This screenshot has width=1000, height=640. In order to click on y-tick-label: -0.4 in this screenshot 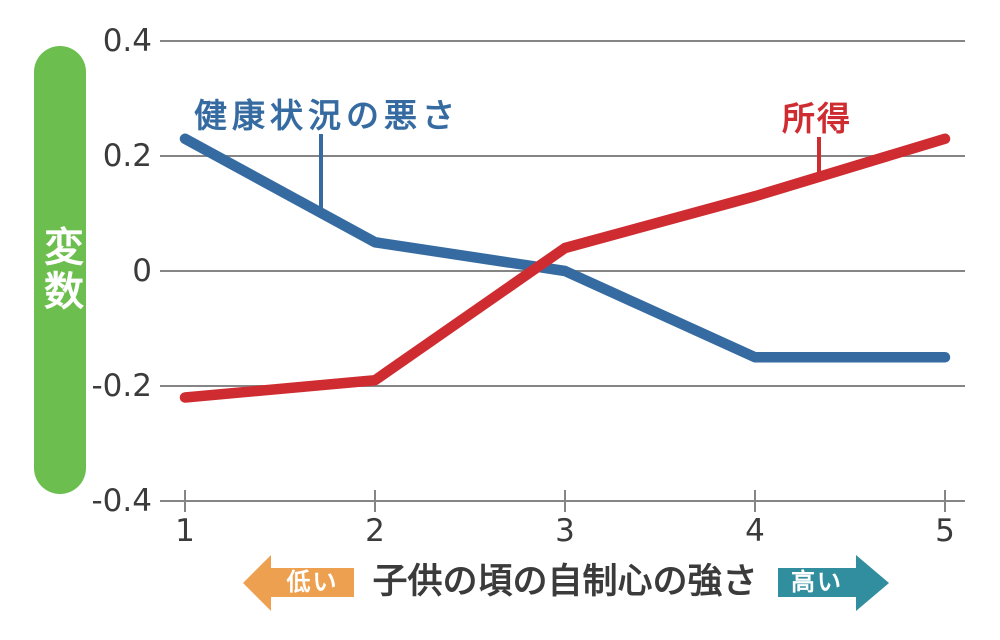, I will do `click(122, 501)`.